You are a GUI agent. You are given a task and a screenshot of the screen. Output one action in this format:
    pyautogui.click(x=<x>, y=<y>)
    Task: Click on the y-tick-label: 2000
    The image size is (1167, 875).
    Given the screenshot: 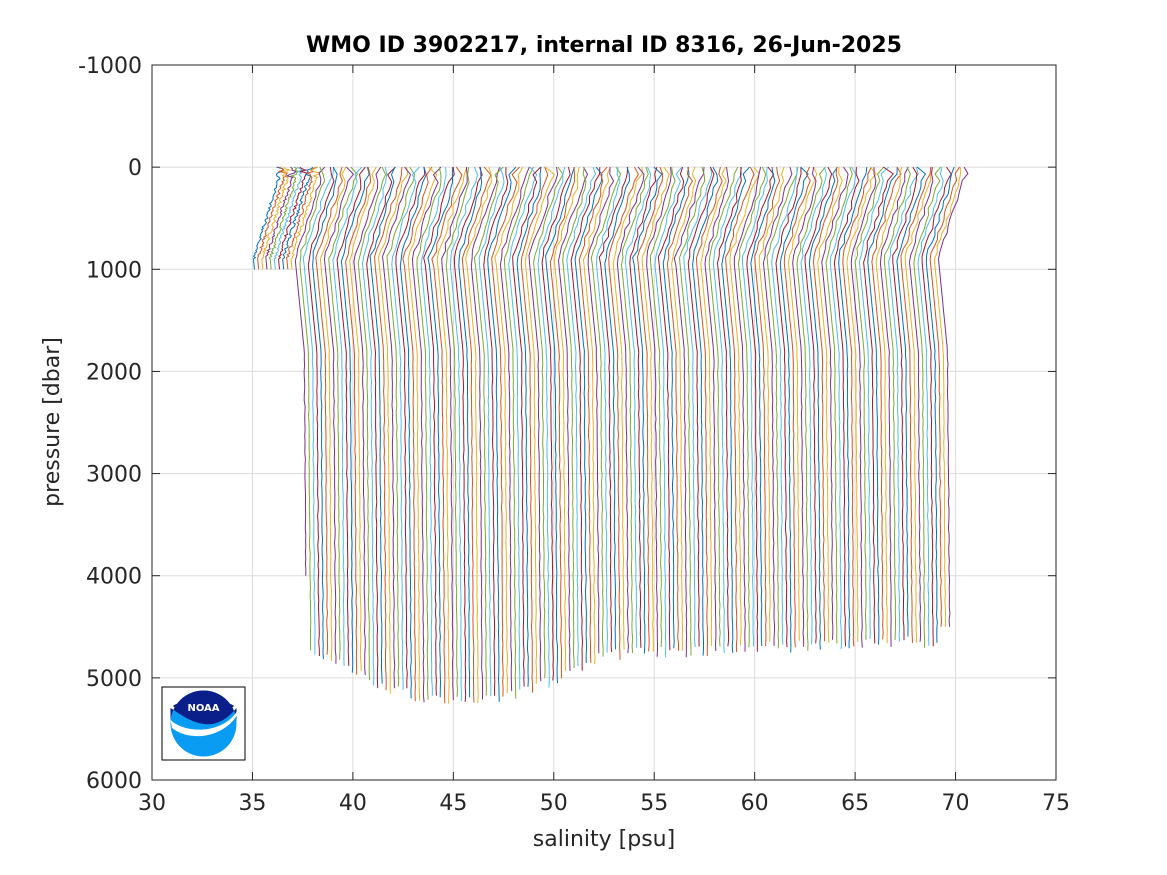 What is the action you would take?
    pyautogui.click(x=114, y=372)
    